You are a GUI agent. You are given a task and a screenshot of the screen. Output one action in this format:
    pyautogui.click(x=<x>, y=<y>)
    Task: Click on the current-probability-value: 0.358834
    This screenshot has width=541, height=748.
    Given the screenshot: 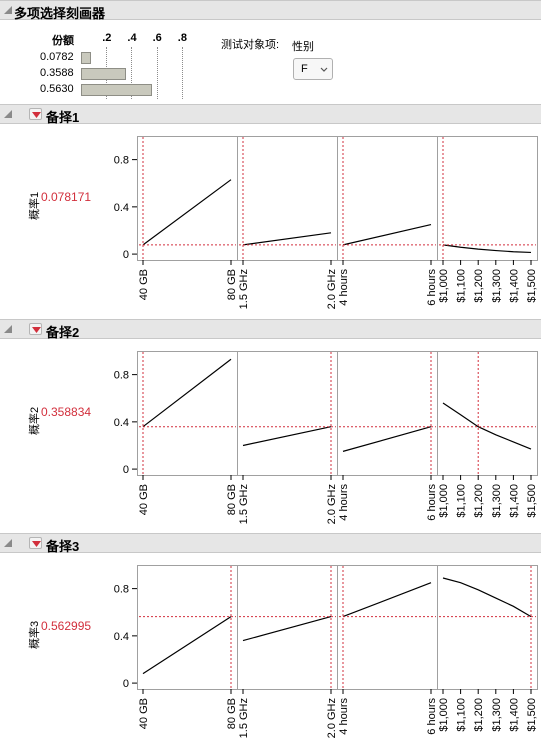 What is the action you would take?
    pyautogui.click(x=66, y=412)
    